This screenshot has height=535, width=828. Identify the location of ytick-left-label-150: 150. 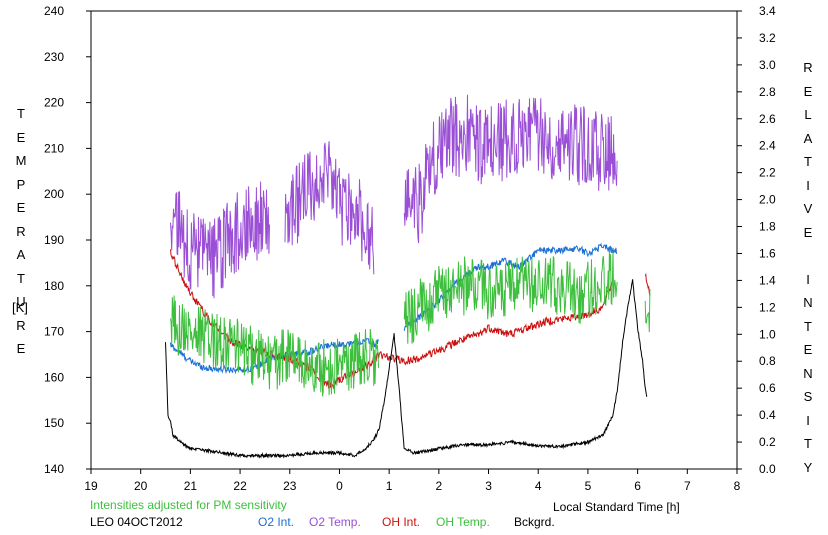
(54, 423).